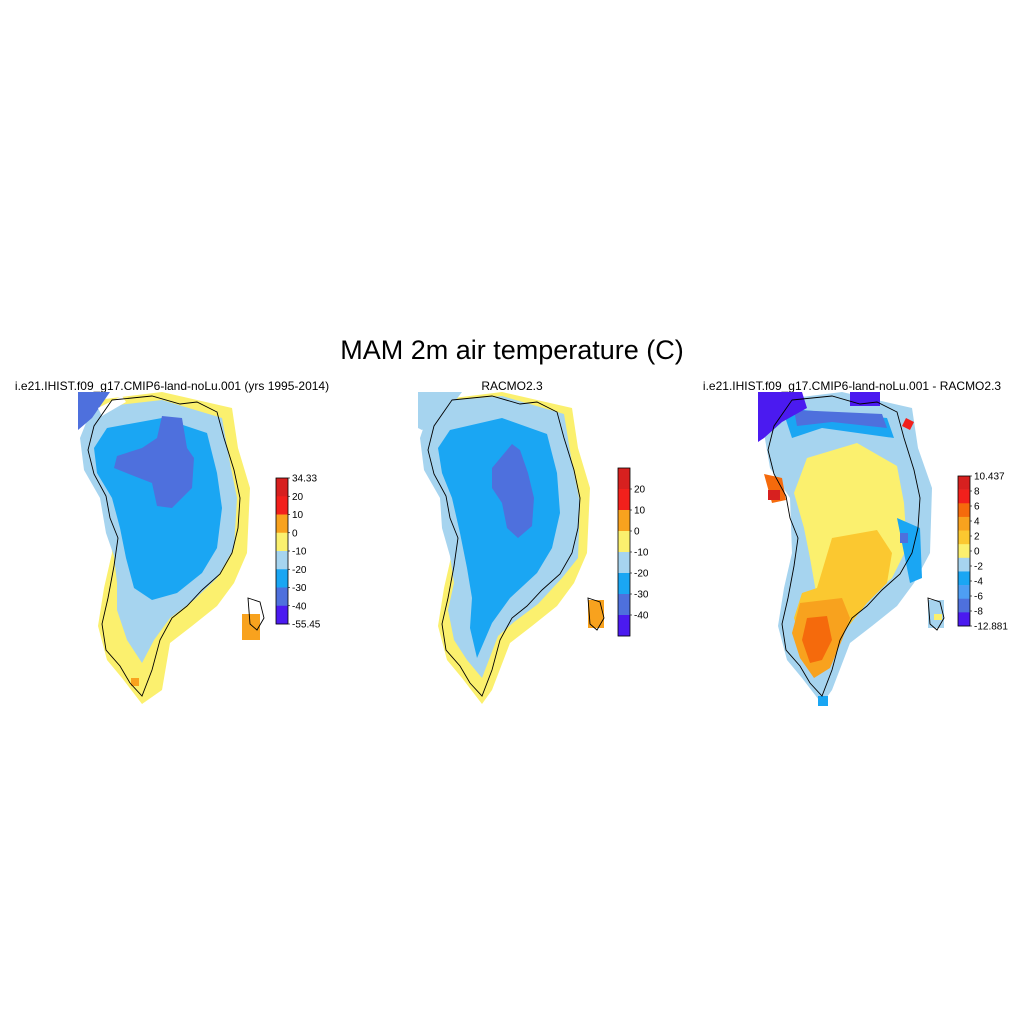  I want to click on colorbar-label: 6, so click(977, 507).